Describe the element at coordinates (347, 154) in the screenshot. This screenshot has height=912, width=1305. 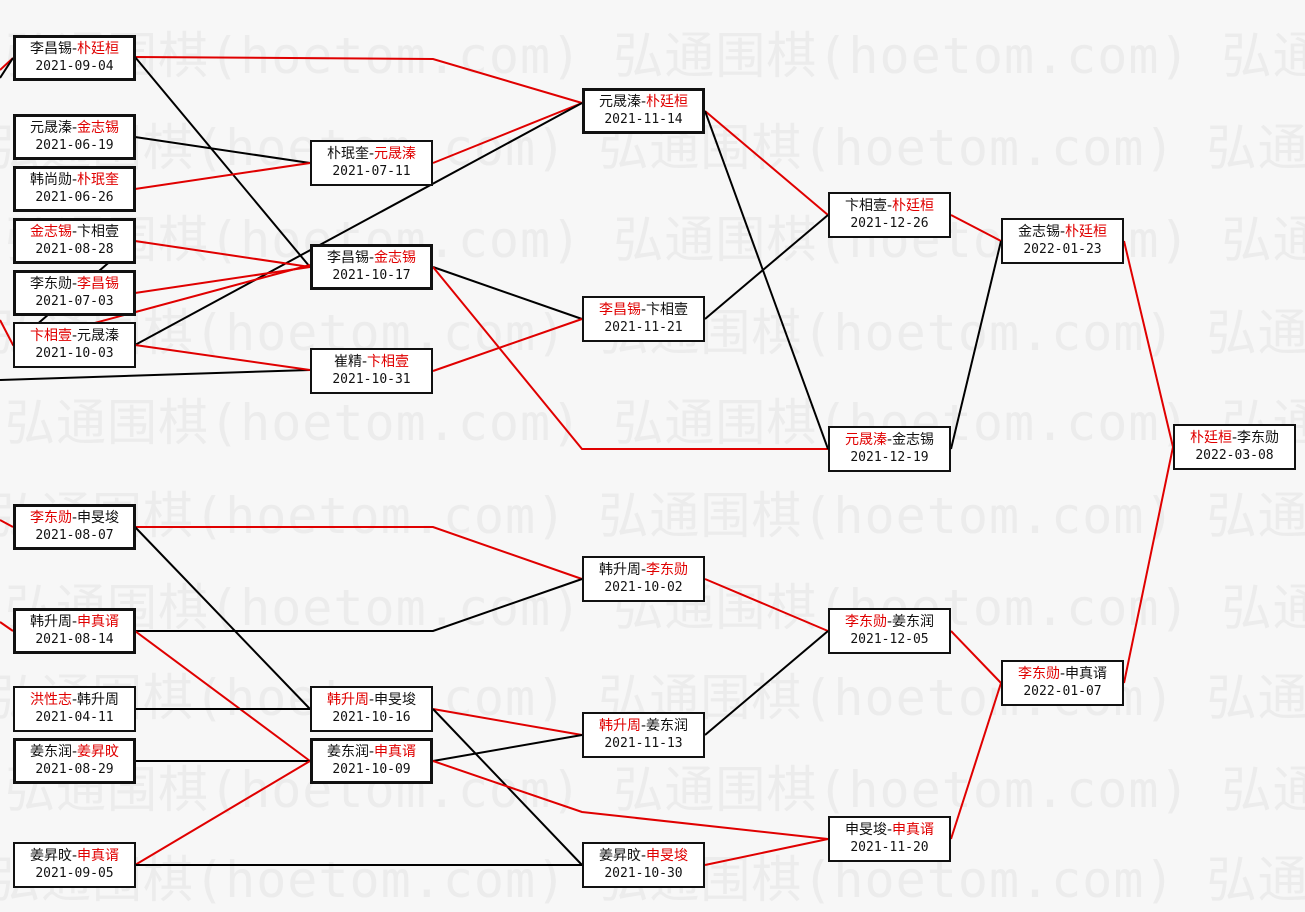
I see `loser-name: 朴珉奎` at that location.